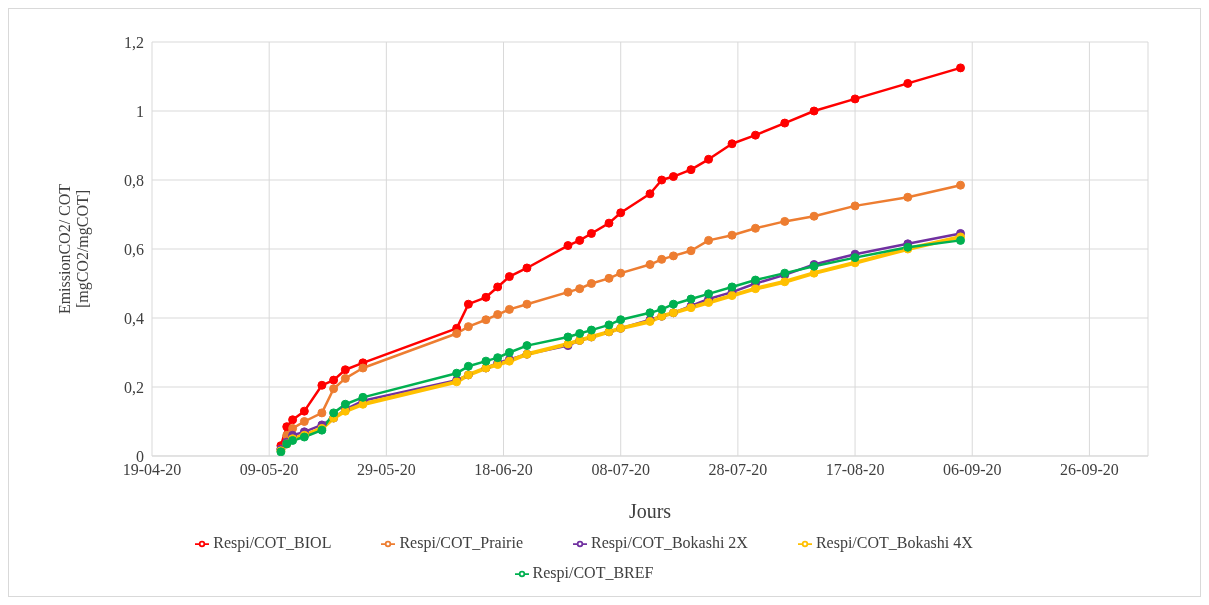 The image size is (1209, 605). What do you see at coordinates (503, 470) in the screenshot?
I see `x-tick-label: 18-06-20` at bounding box center [503, 470].